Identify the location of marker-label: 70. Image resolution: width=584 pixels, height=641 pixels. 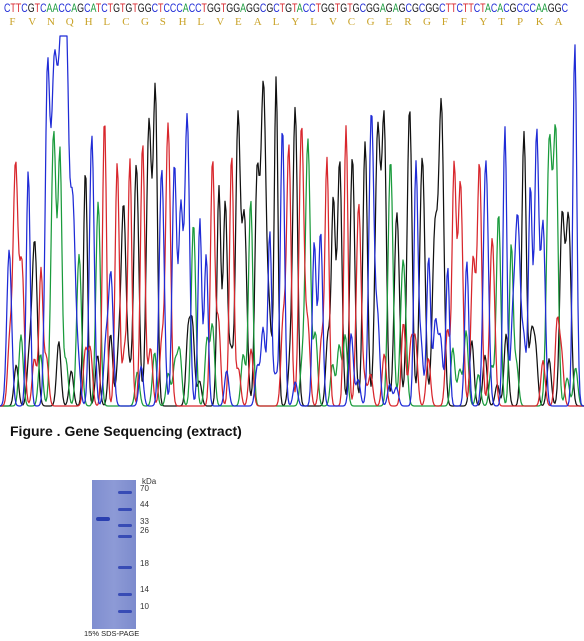
(144, 488).